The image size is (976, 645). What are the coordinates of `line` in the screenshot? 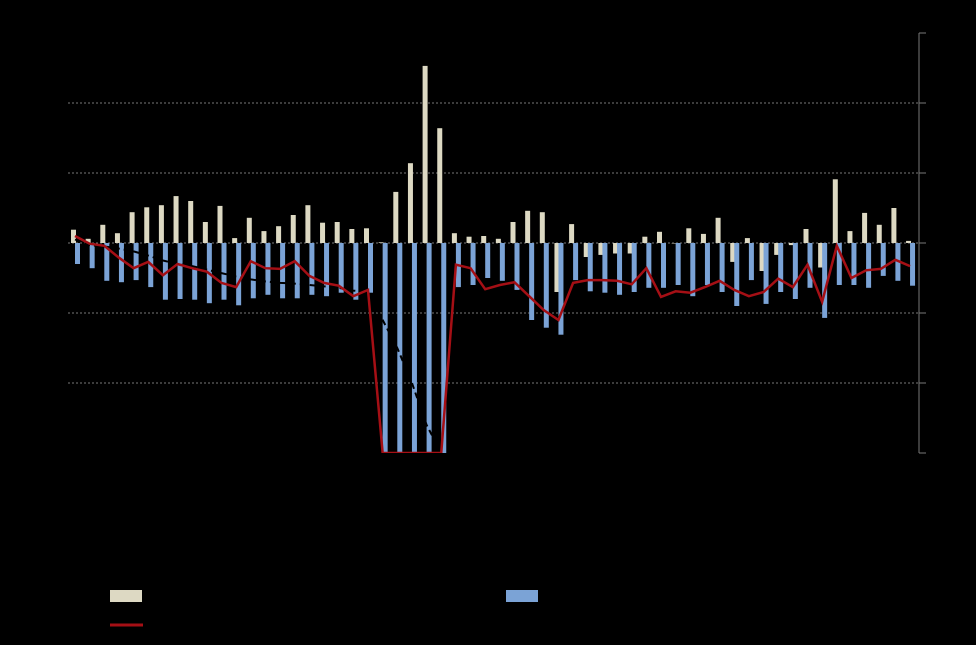 It's located at (258, 345).